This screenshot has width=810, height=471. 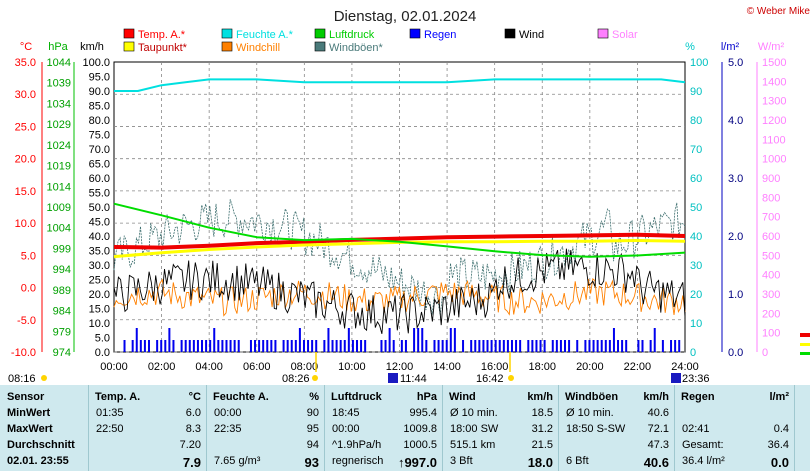 What do you see at coordinates (774, 121) in the screenshot?
I see `solar-tick: 1200` at bounding box center [774, 121].